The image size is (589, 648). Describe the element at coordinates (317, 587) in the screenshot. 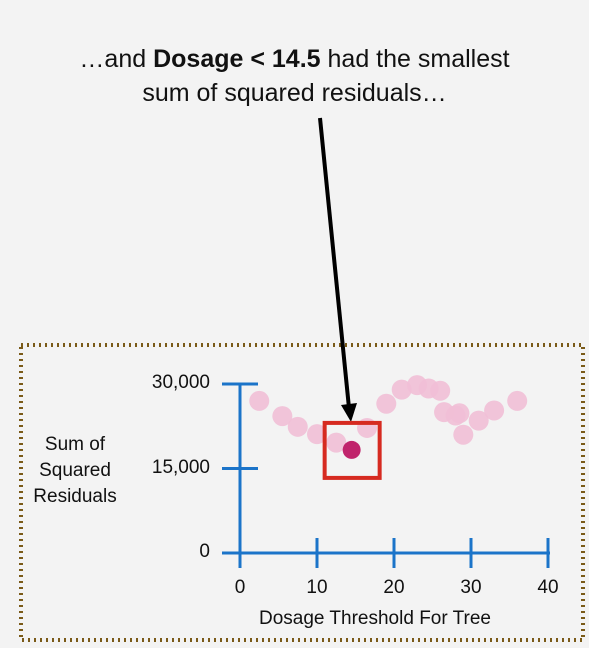

I see `x-tick-label: 10` at that location.